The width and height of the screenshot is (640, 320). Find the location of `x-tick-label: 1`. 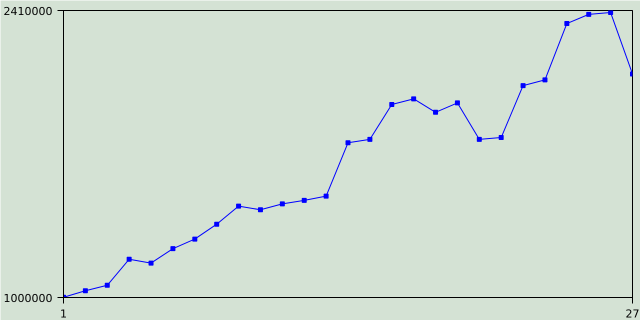

x-tick-label: 1 is located at coordinates (63, 314).